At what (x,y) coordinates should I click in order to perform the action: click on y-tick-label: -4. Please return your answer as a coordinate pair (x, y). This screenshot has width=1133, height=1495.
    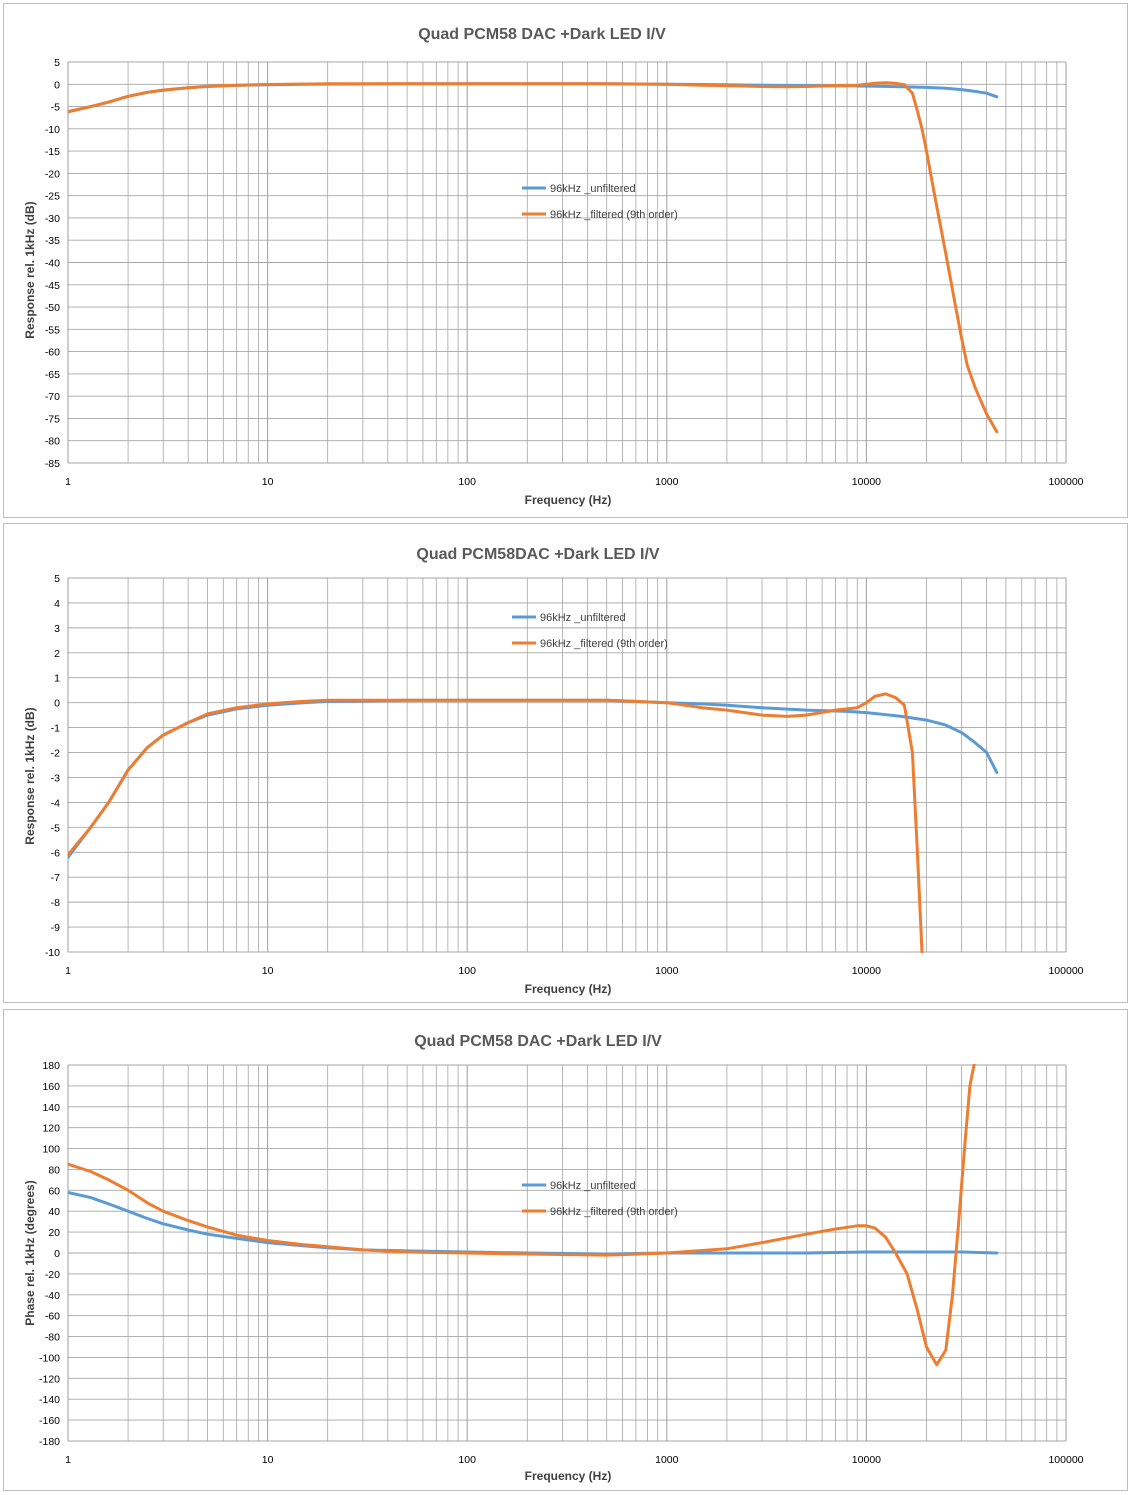
    Looking at the image, I should click on (55, 803).